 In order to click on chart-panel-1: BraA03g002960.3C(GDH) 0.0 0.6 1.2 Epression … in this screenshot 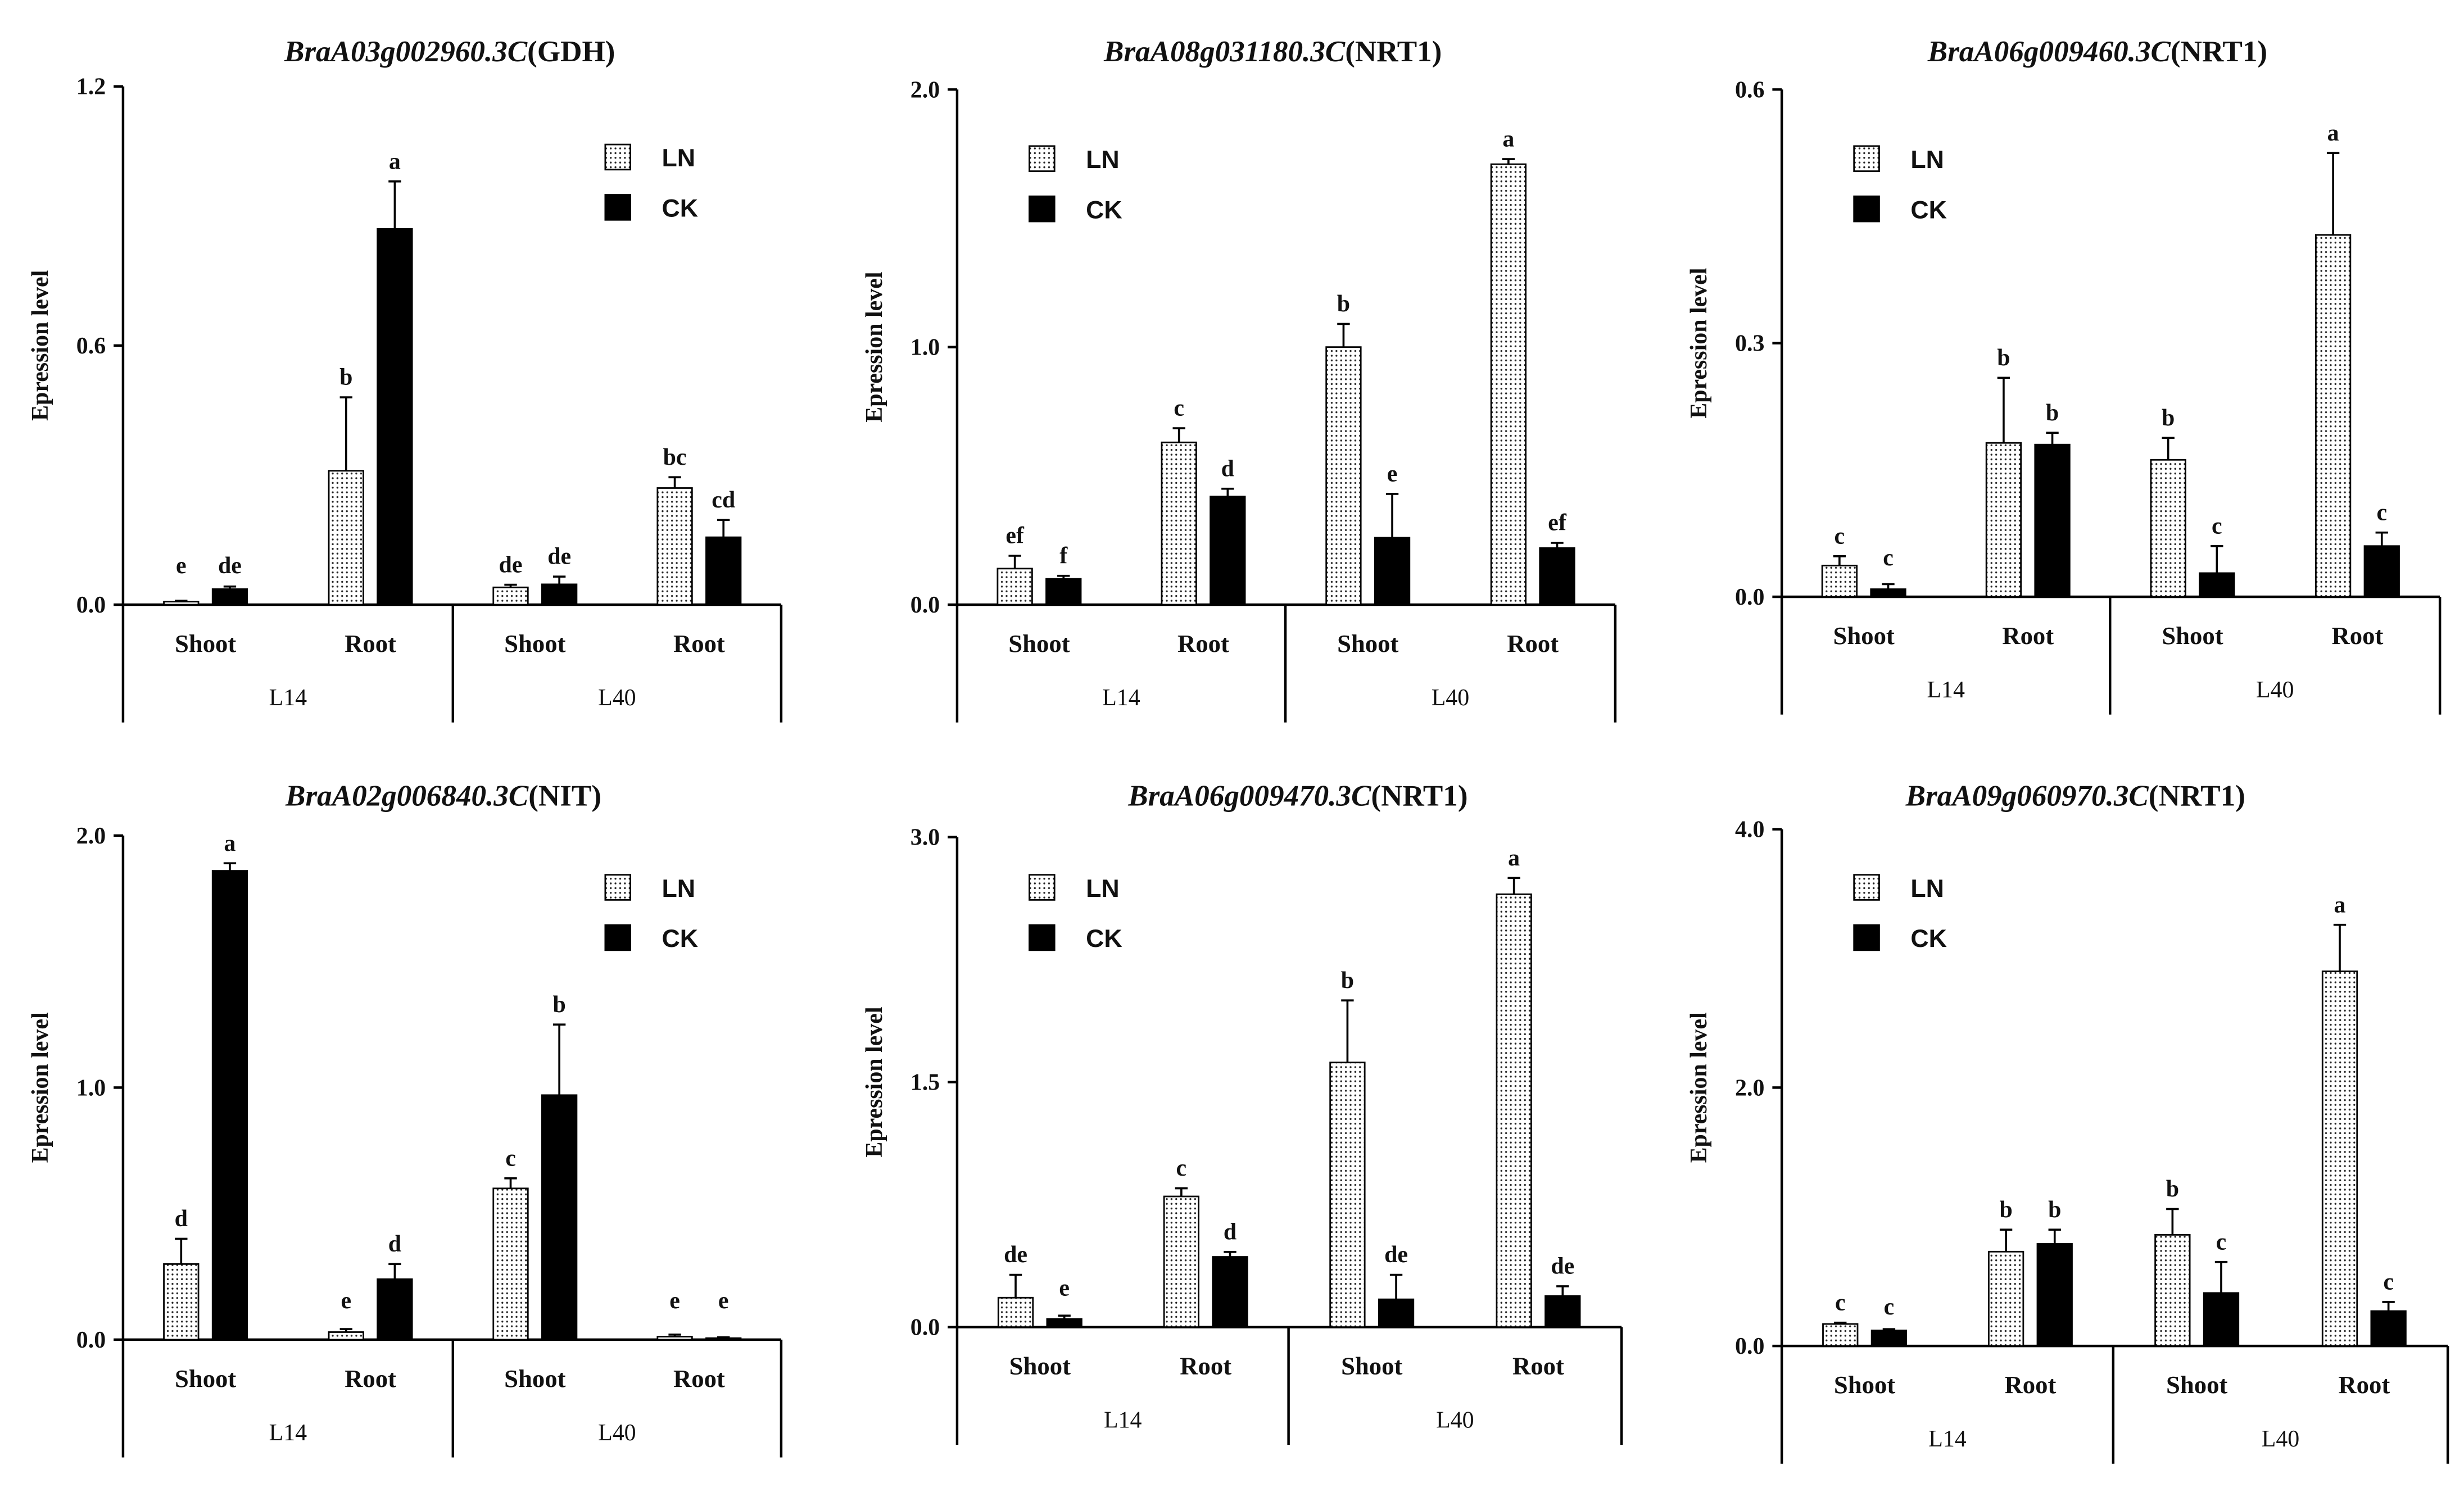, I will do `click(405, 379)`.